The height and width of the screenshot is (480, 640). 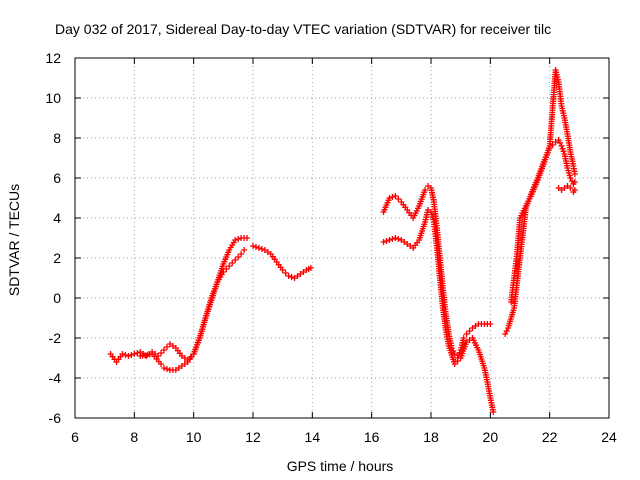 What do you see at coordinates (566, 189) in the screenshot?
I see `series-track-h` at bounding box center [566, 189].